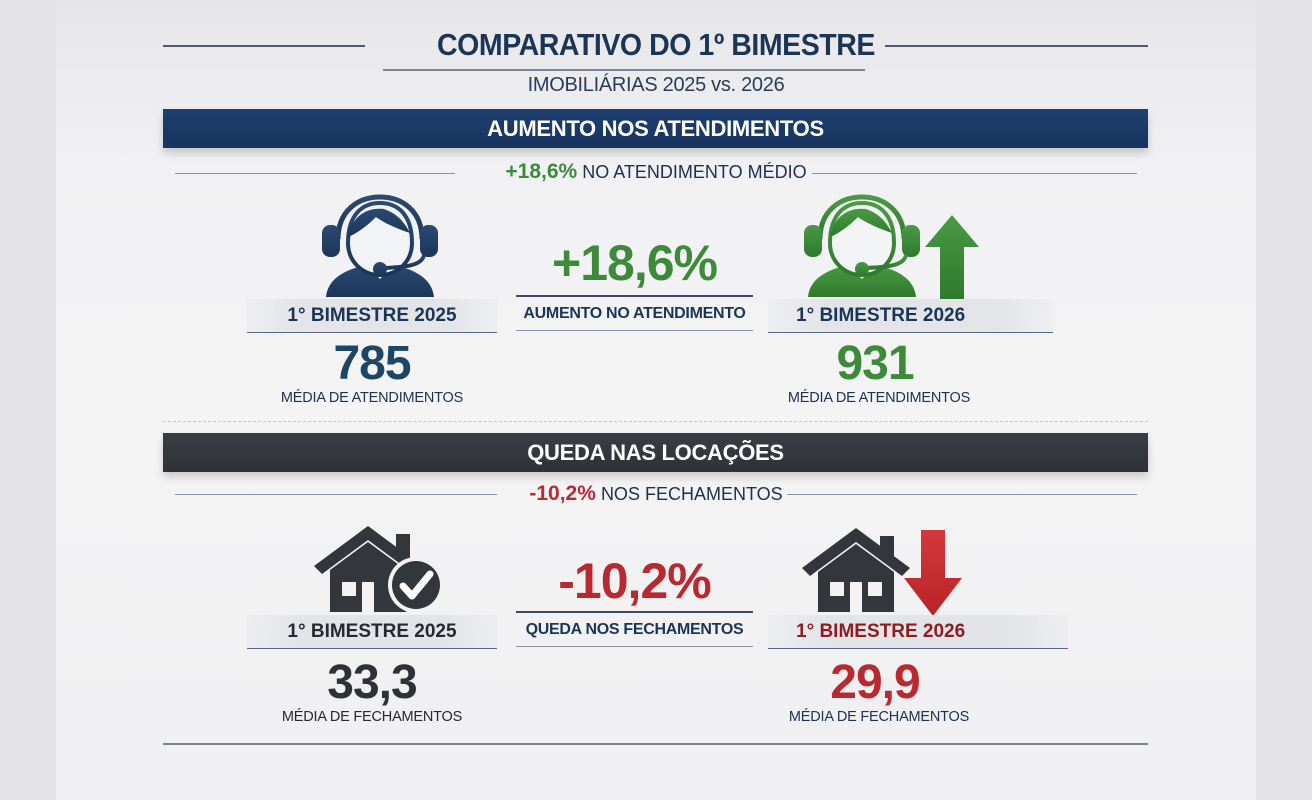  Describe the element at coordinates (372, 717) in the screenshot. I see `caption-fechamentos-2025: MÉDIA DE FECHAMENTOS` at that location.